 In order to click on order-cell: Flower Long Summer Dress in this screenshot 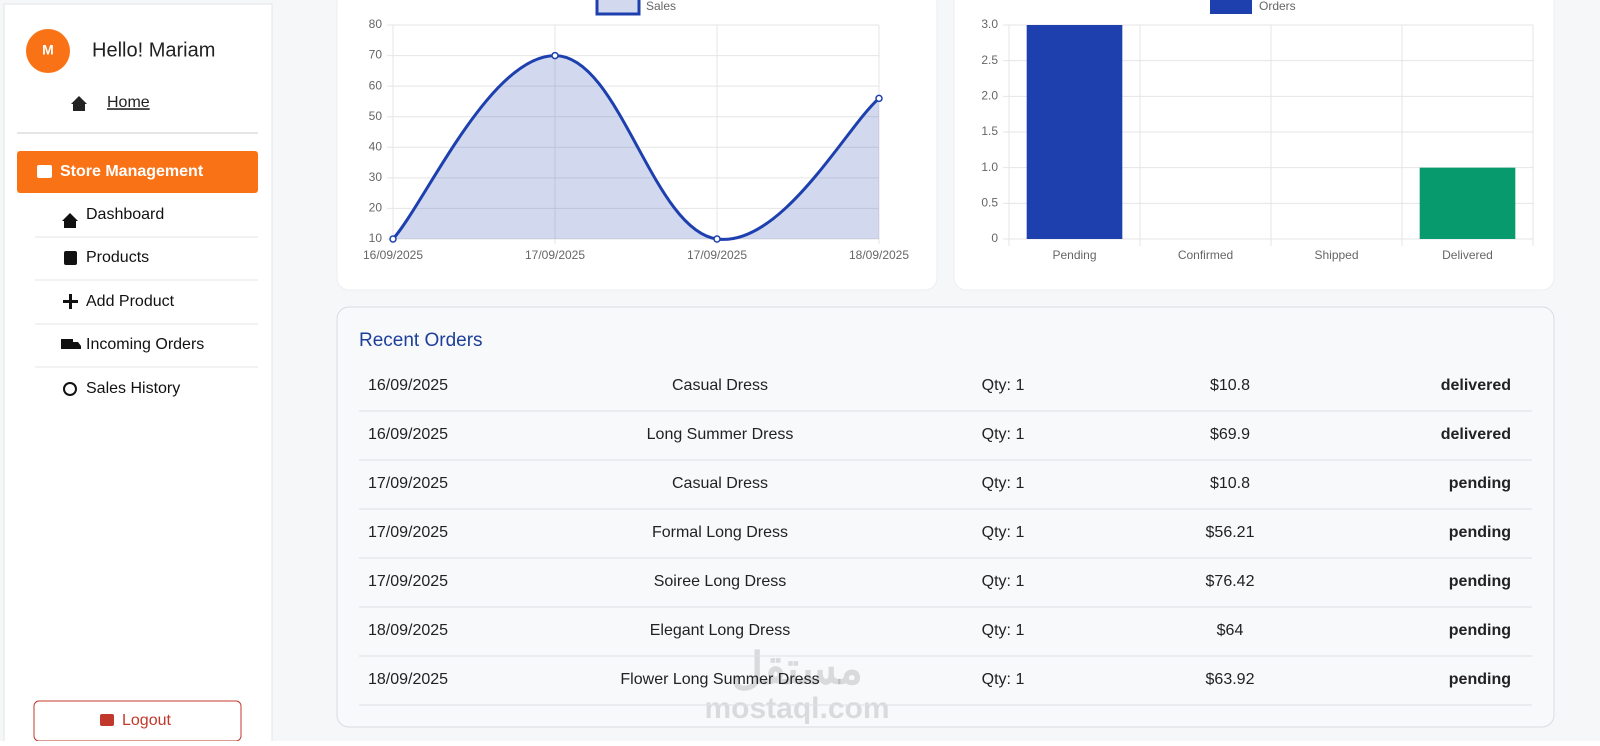, I will do `click(719, 679)`.